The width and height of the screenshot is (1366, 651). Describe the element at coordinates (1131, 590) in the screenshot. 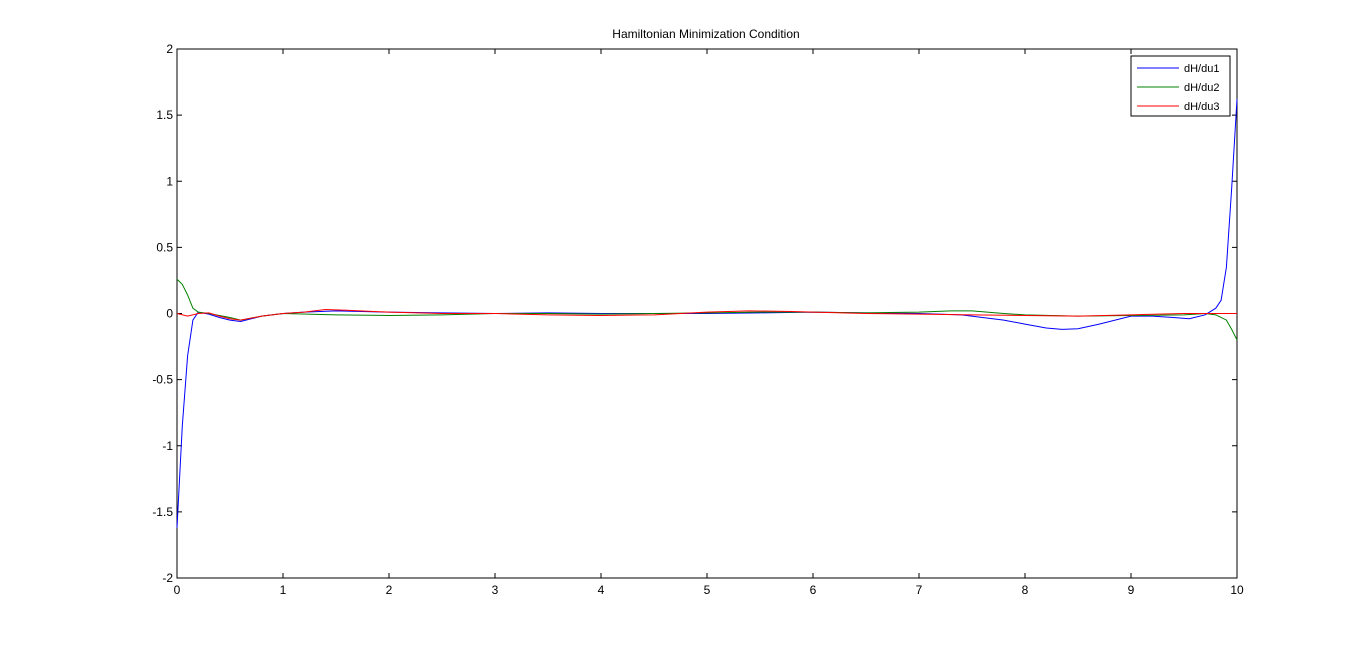

I see `x-tick-label: 9` at that location.